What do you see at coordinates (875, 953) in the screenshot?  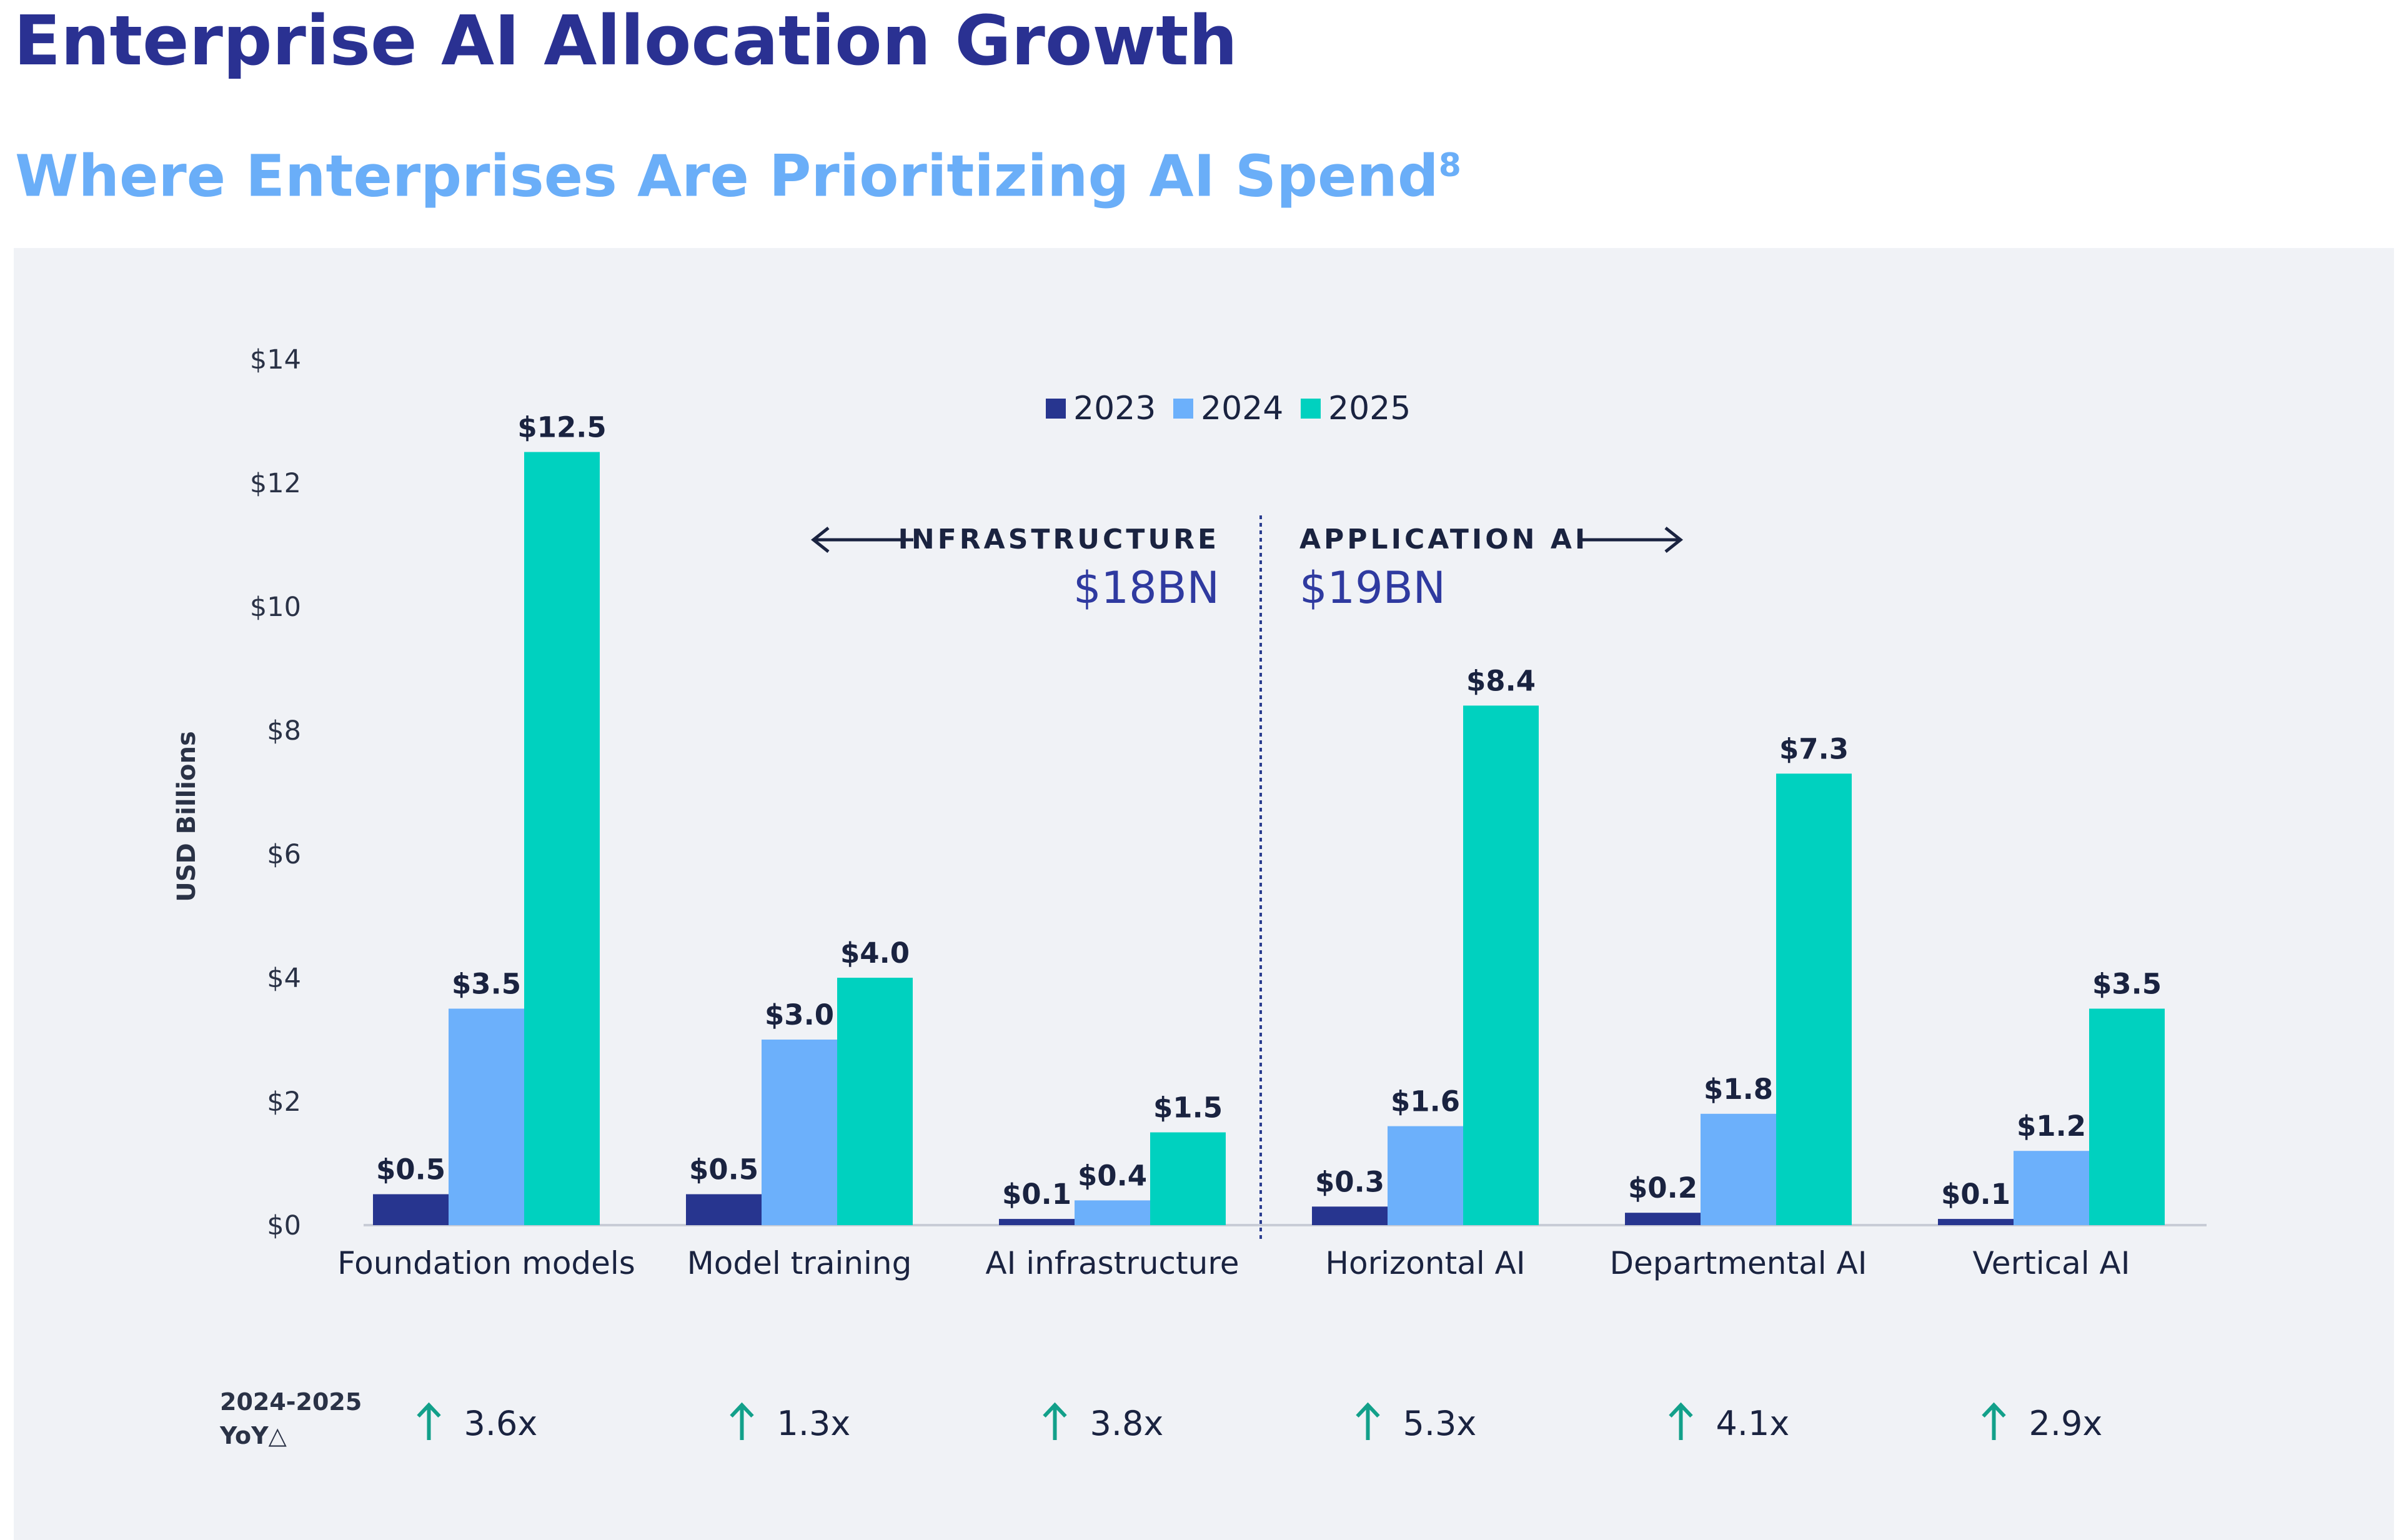 I see `data-label: $4.0` at bounding box center [875, 953].